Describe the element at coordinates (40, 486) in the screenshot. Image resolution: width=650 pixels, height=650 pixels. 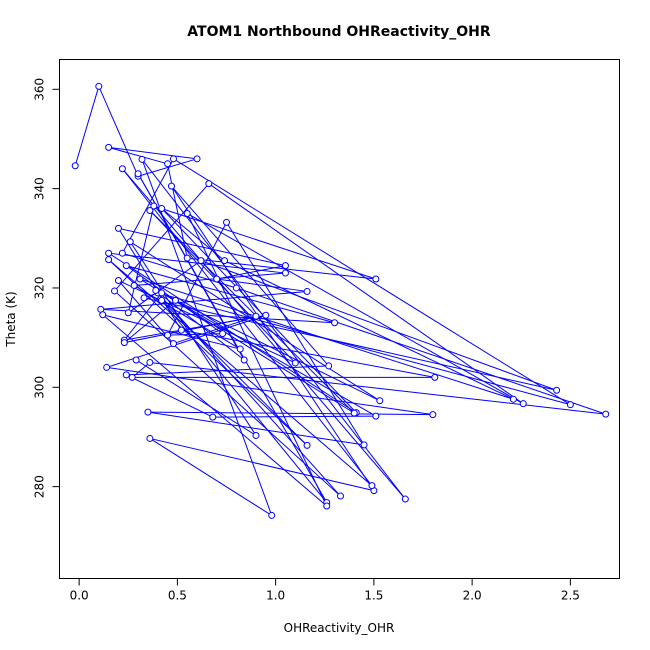
I see `y-tick-label: 280` at that location.